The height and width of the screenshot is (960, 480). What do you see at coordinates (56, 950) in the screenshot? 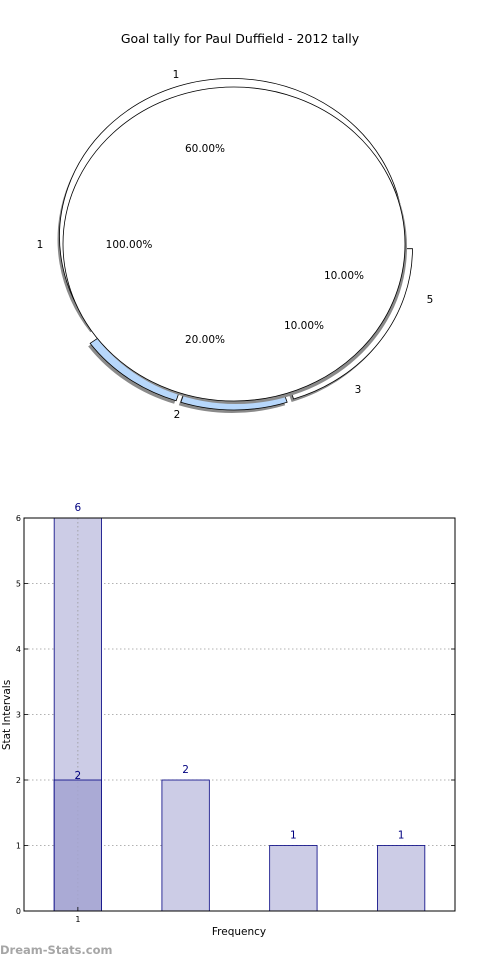
I see `watermark: Dream-Stats.com` at bounding box center [56, 950].